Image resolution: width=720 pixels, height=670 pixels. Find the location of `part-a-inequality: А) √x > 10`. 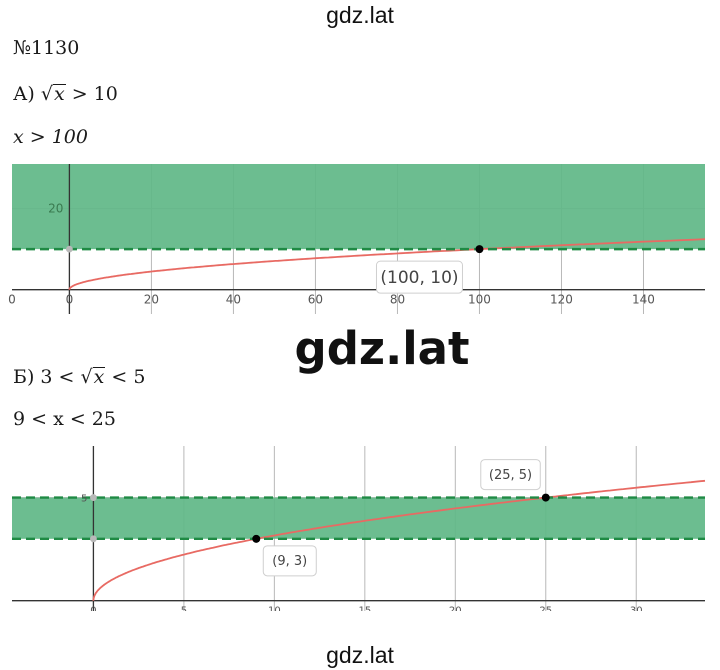

part-a-inequality: А) √x > 10 is located at coordinates (65, 94).